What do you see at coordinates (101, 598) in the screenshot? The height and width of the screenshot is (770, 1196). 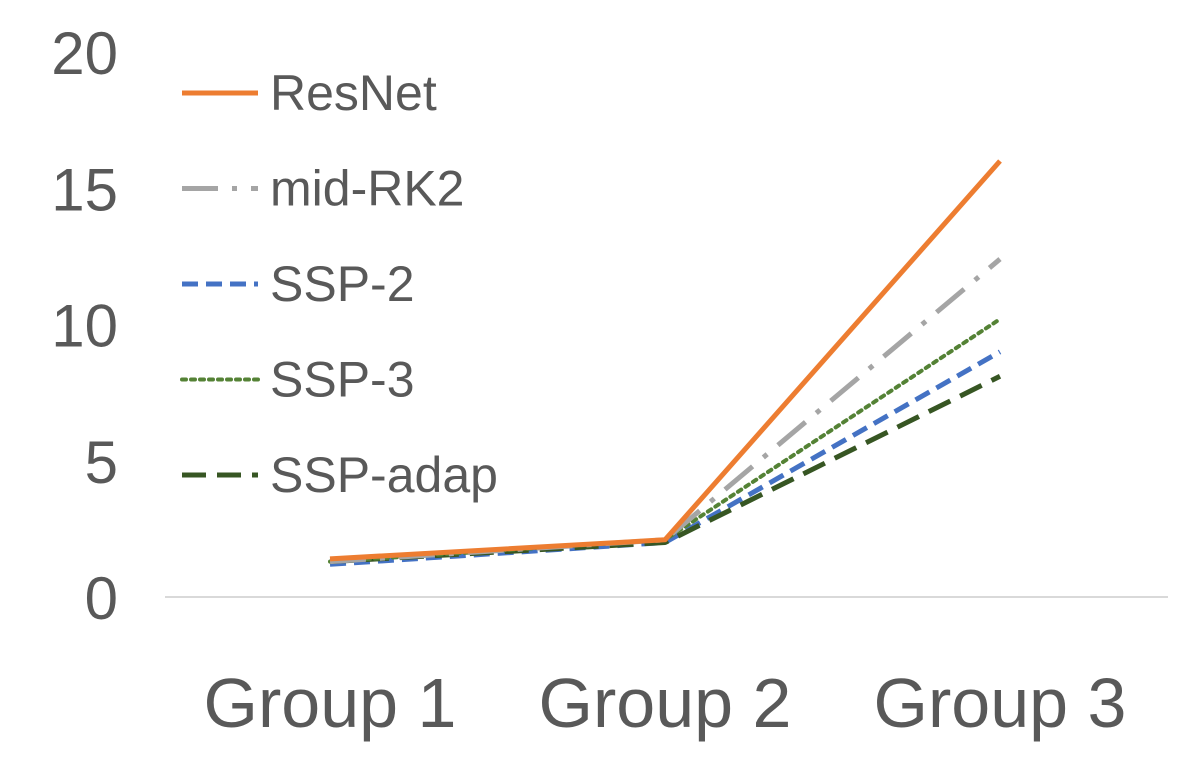 I see `y-tick-label: 0` at bounding box center [101, 598].